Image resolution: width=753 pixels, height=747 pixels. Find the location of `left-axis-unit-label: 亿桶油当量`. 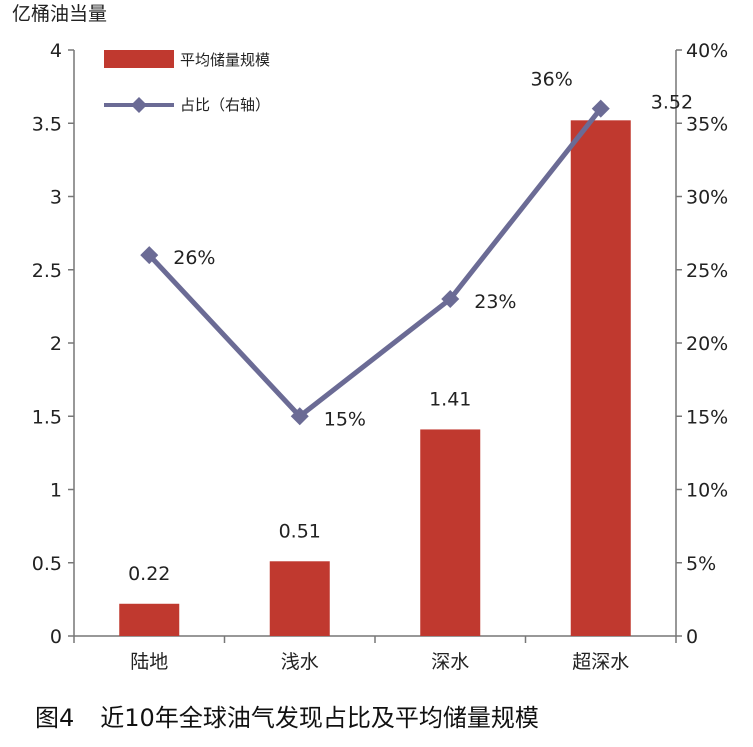

left-axis-unit-label: 亿桶油当量 is located at coordinates (59, 14).